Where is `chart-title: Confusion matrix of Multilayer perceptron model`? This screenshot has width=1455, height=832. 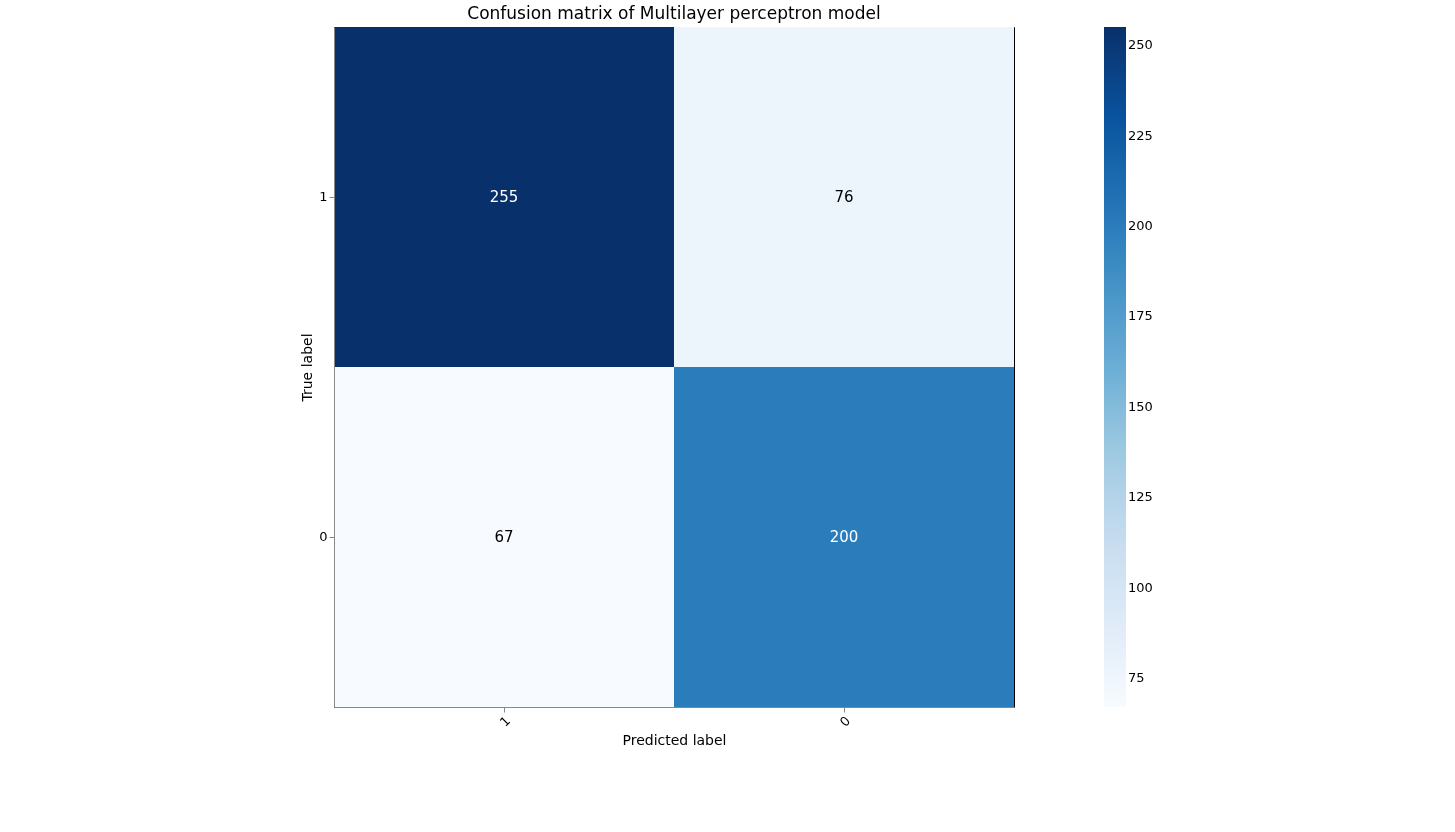 chart-title: Confusion matrix of Multilayer perceptron model is located at coordinates (674, 13).